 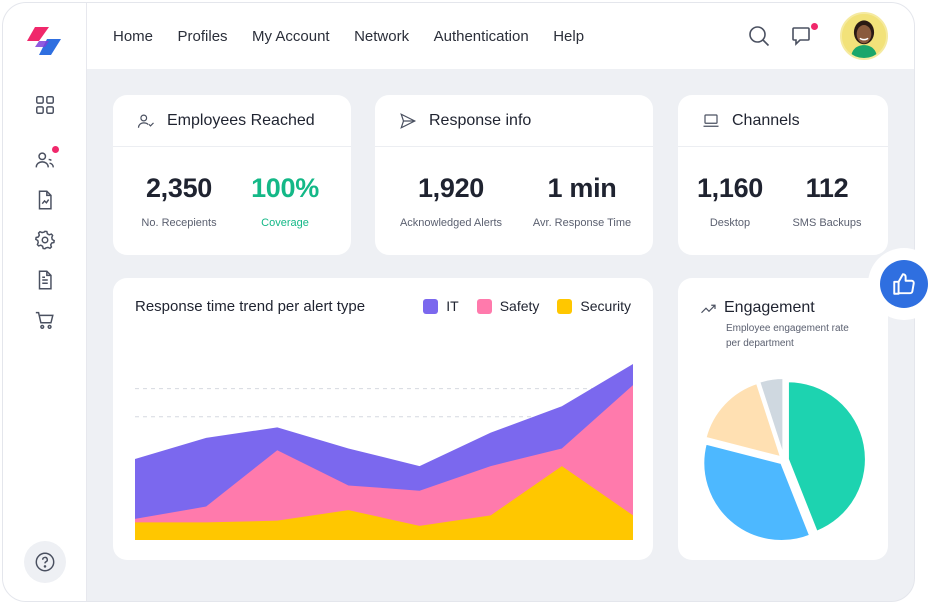 I want to click on document-icon, so click(x=45, y=280).